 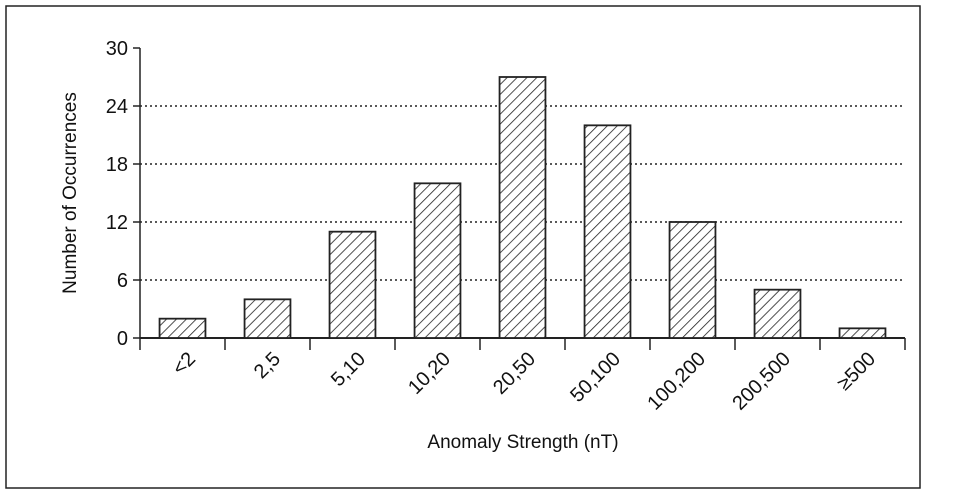 I want to click on y-axis-label: Number of Occurrences, so click(x=70, y=193).